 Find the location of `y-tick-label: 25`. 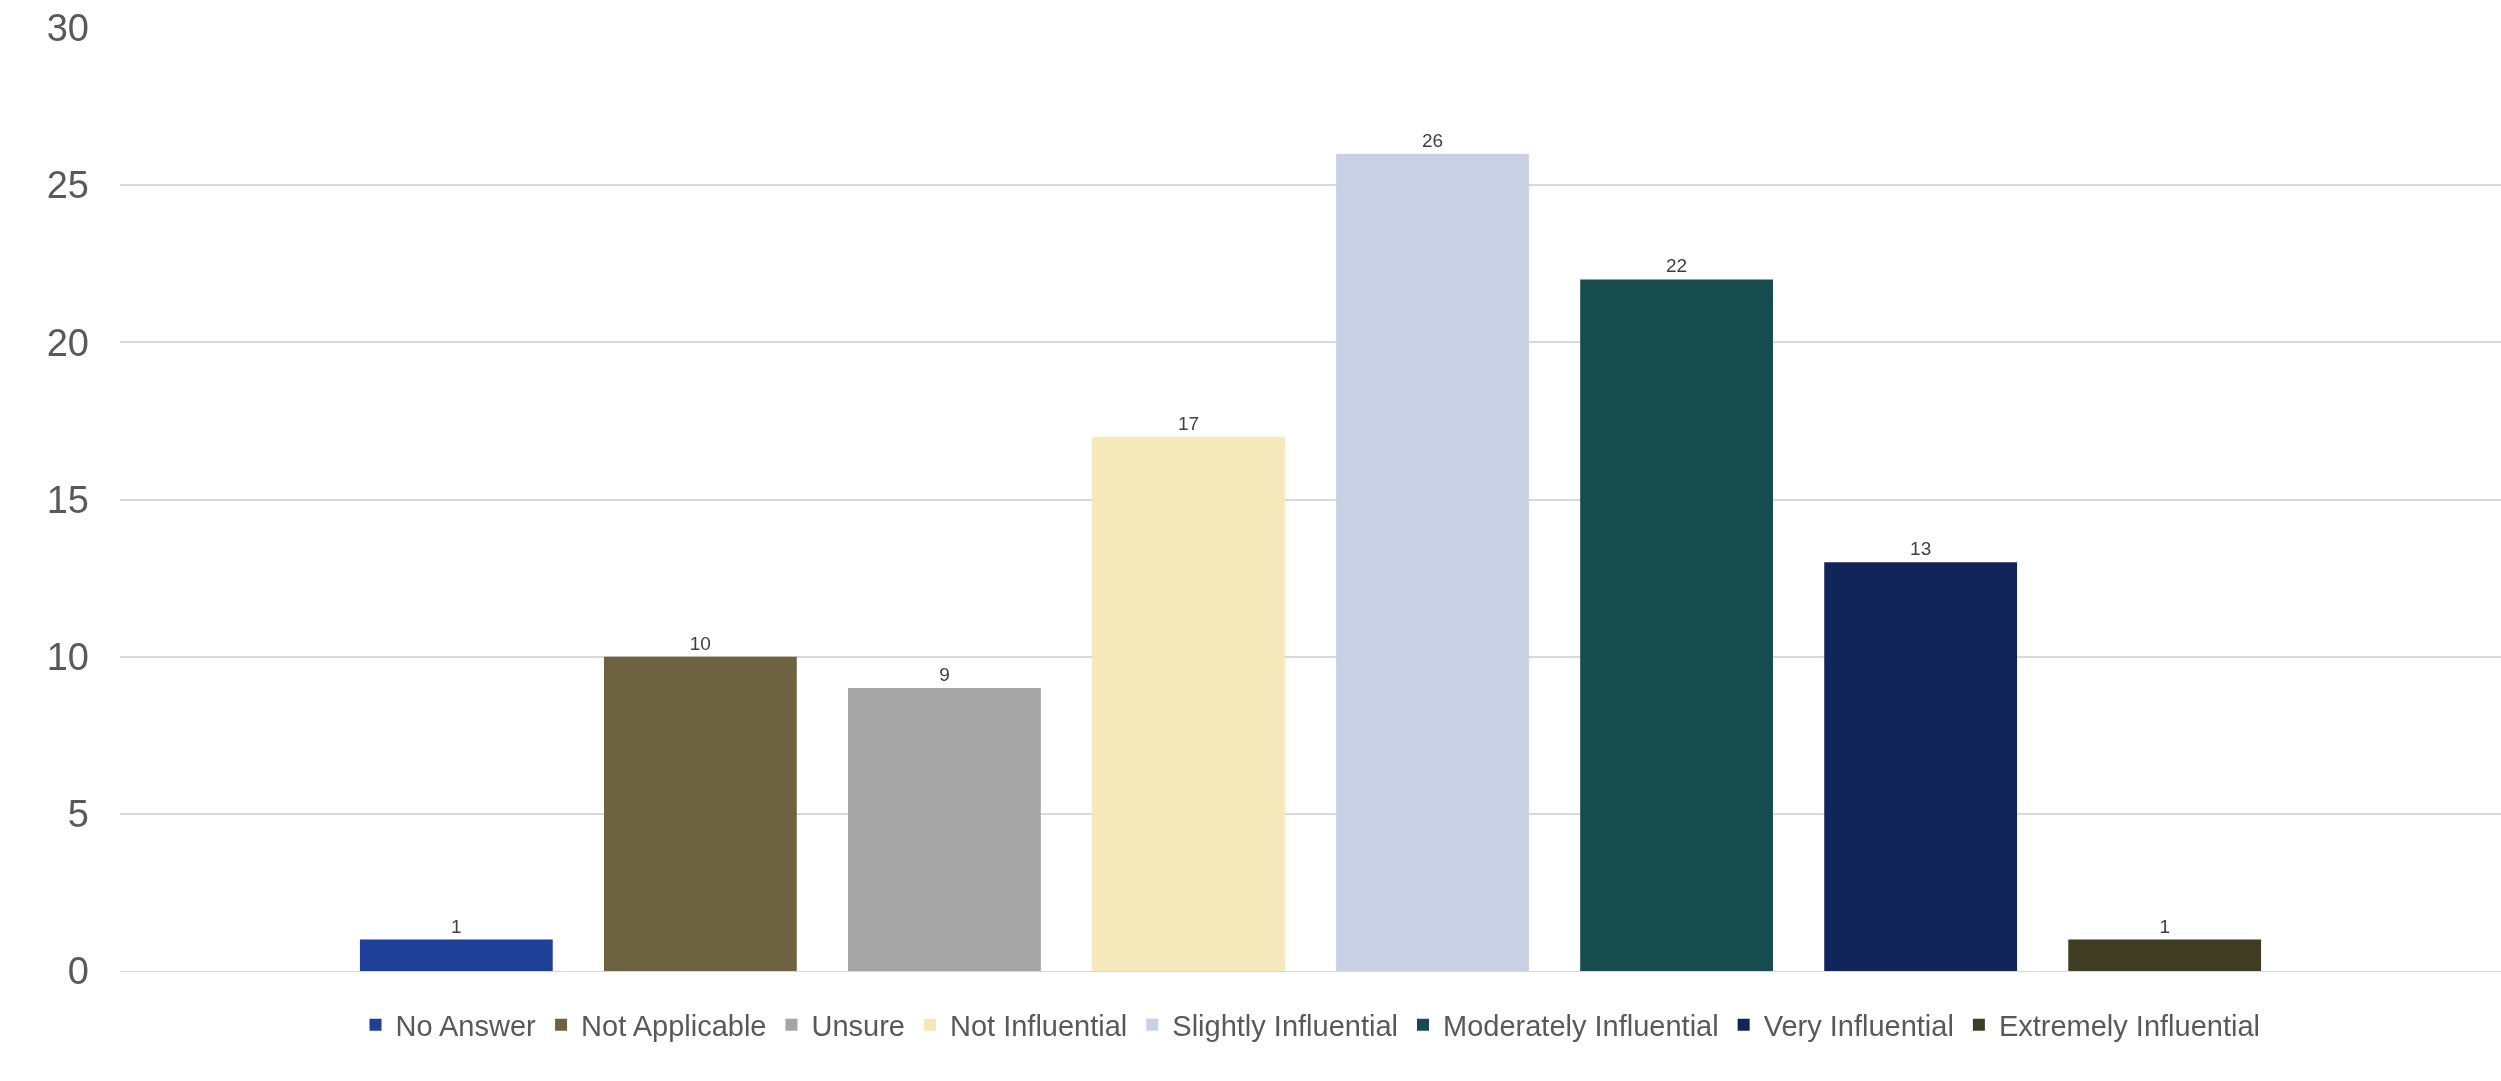

y-tick-label: 25 is located at coordinates (67, 185).